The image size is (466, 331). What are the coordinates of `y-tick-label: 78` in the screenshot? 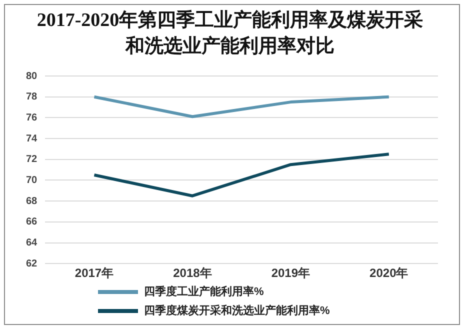 It's located at (32, 97).